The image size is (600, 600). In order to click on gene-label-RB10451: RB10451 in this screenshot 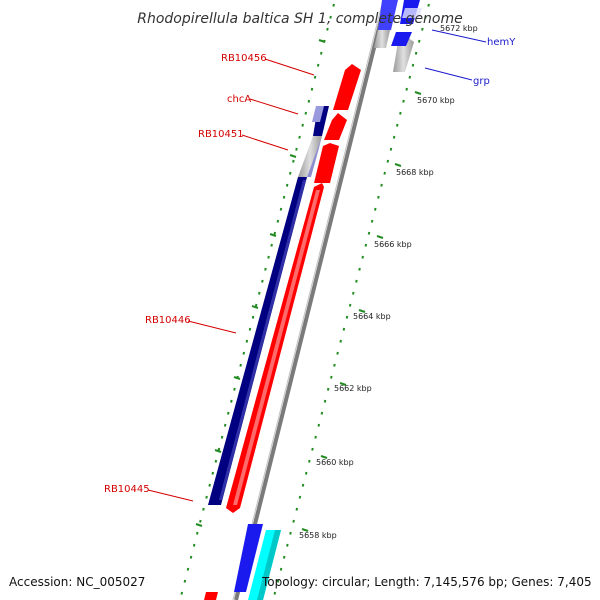, I will do `click(221, 134)`.